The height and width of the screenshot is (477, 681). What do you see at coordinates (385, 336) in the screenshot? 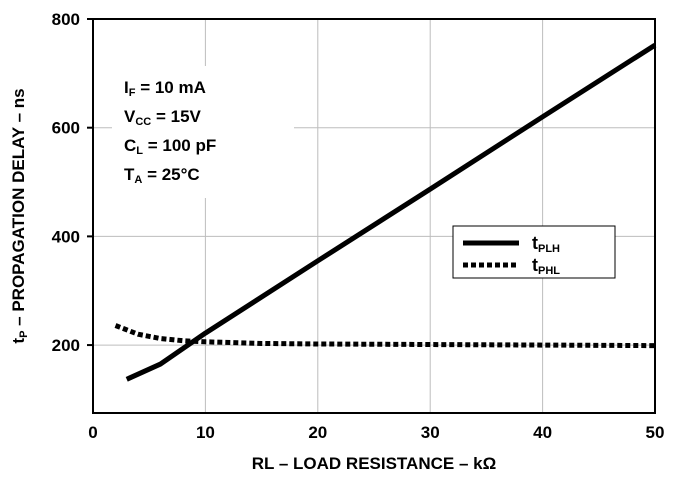
I see `series-line-tPHL` at bounding box center [385, 336].